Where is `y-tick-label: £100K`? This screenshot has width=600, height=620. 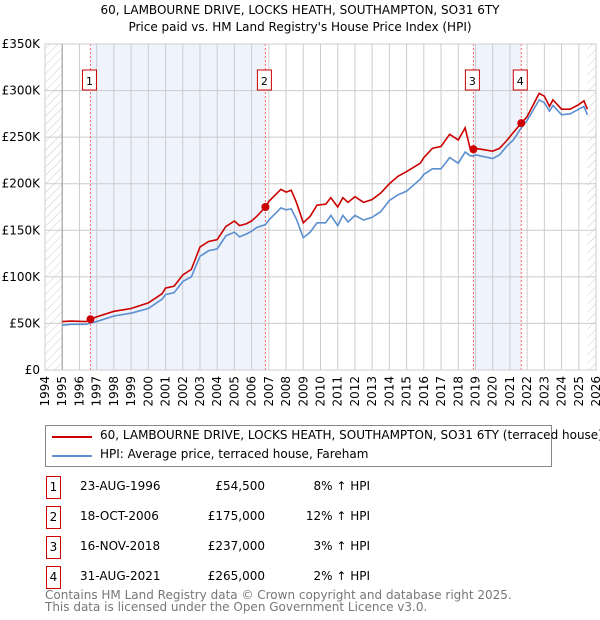
y-tick-label: £100K is located at coordinates (22, 277).